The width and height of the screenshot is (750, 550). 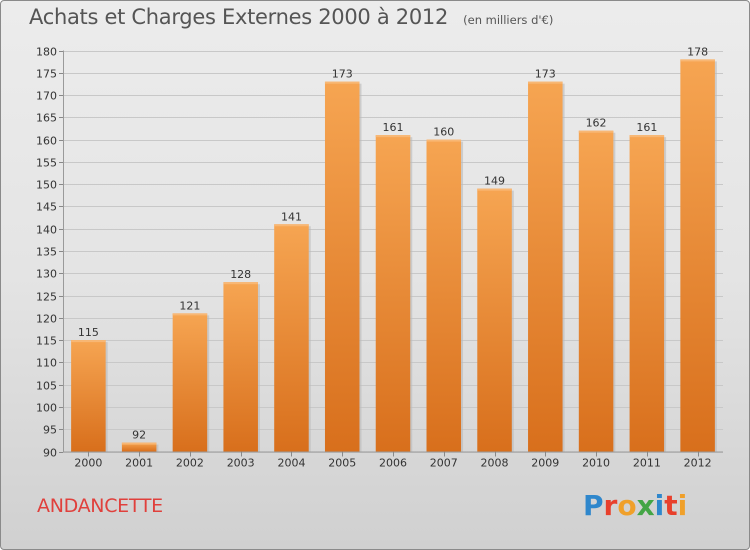 What do you see at coordinates (241, 463) in the screenshot?
I see `x-tick-label: 2003` at bounding box center [241, 463].